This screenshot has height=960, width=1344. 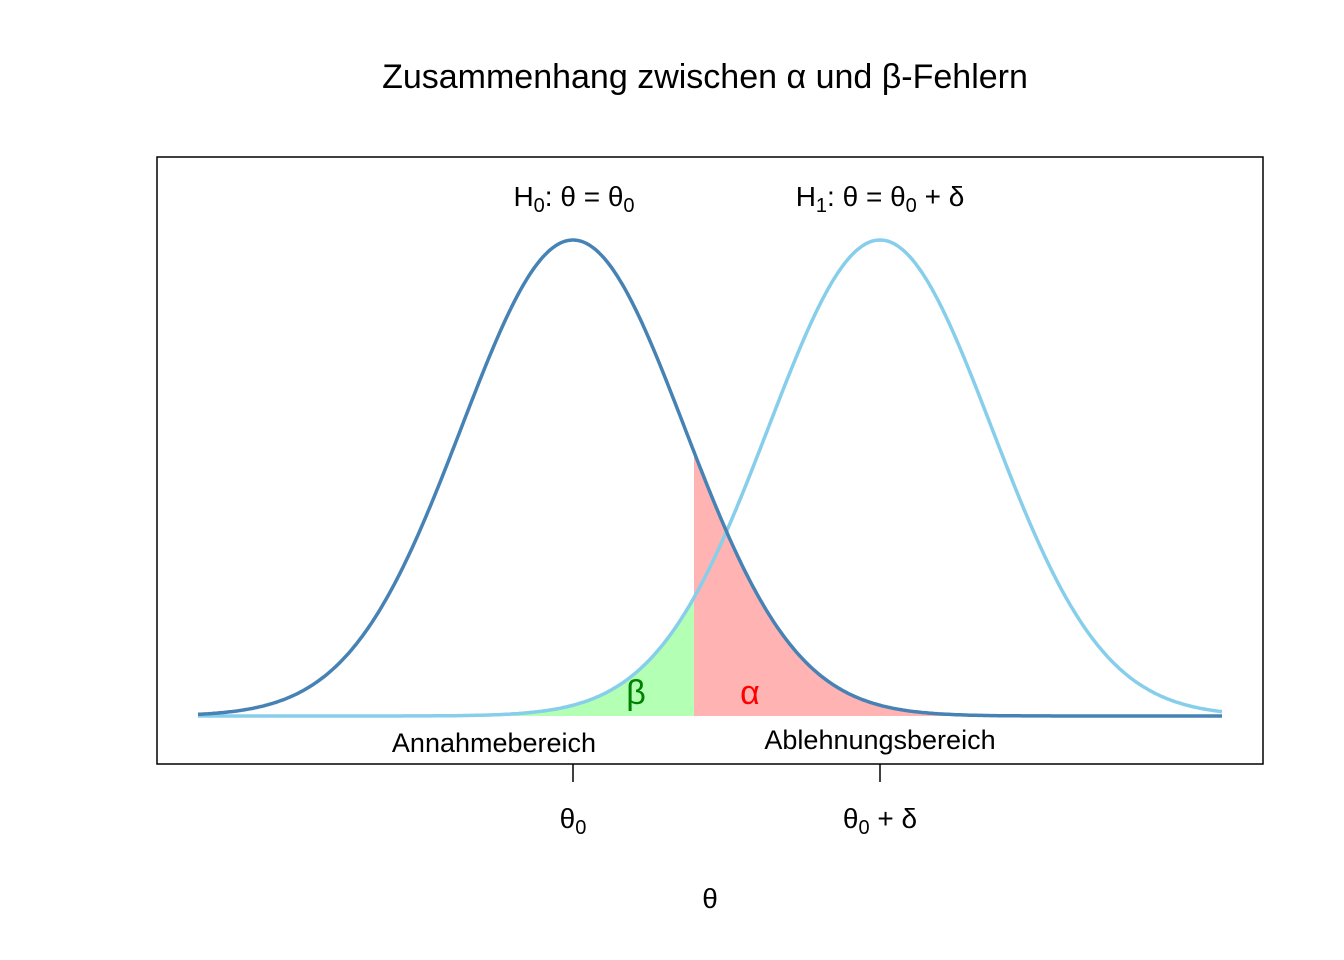 What do you see at coordinates (821, 206) in the screenshot?
I see `h1-sub: 1` at bounding box center [821, 206].